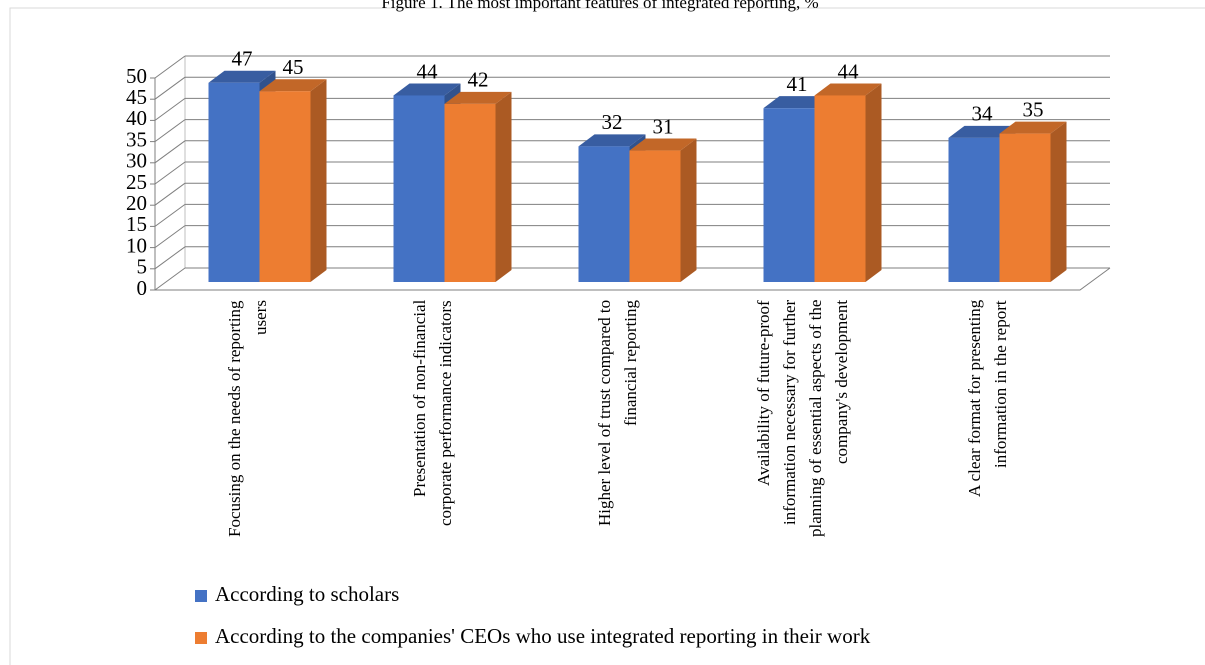  What do you see at coordinates (136, 97) in the screenshot?
I see `y-tick-label: 45` at bounding box center [136, 97].